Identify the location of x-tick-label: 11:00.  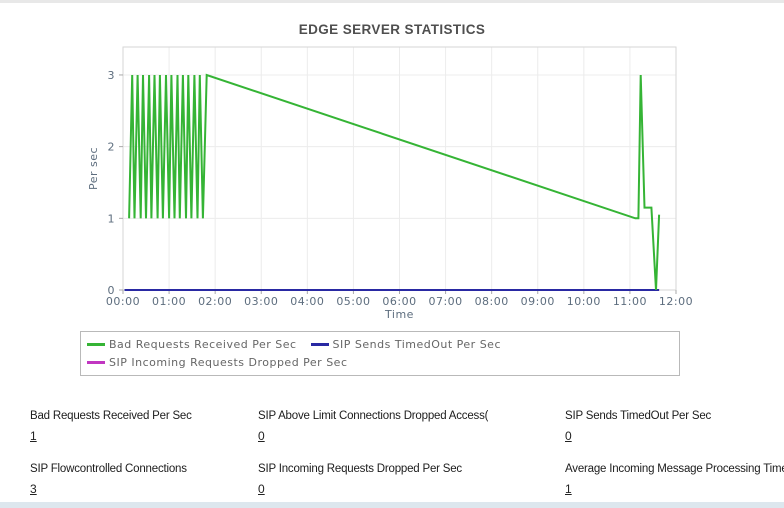
(630, 301).